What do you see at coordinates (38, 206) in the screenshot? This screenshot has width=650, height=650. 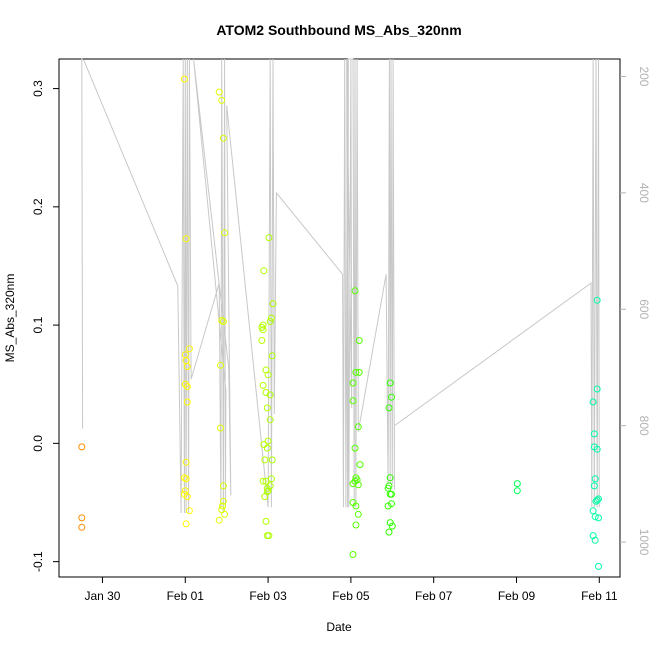 I see `y-tick-label: 0.2` at bounding box center [38, 206].